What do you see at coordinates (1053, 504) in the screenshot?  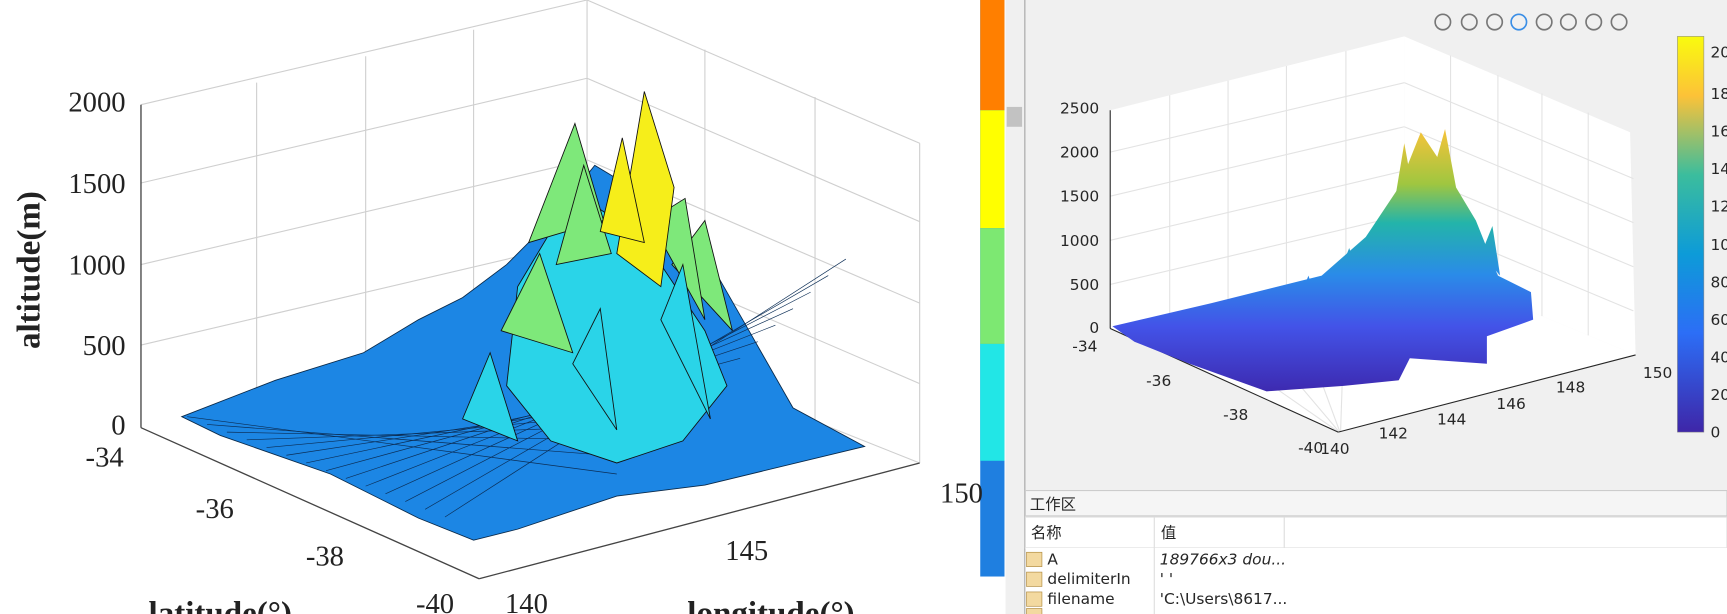 I see `workspace-title: 工作区` at bounding box center [1053, 504].